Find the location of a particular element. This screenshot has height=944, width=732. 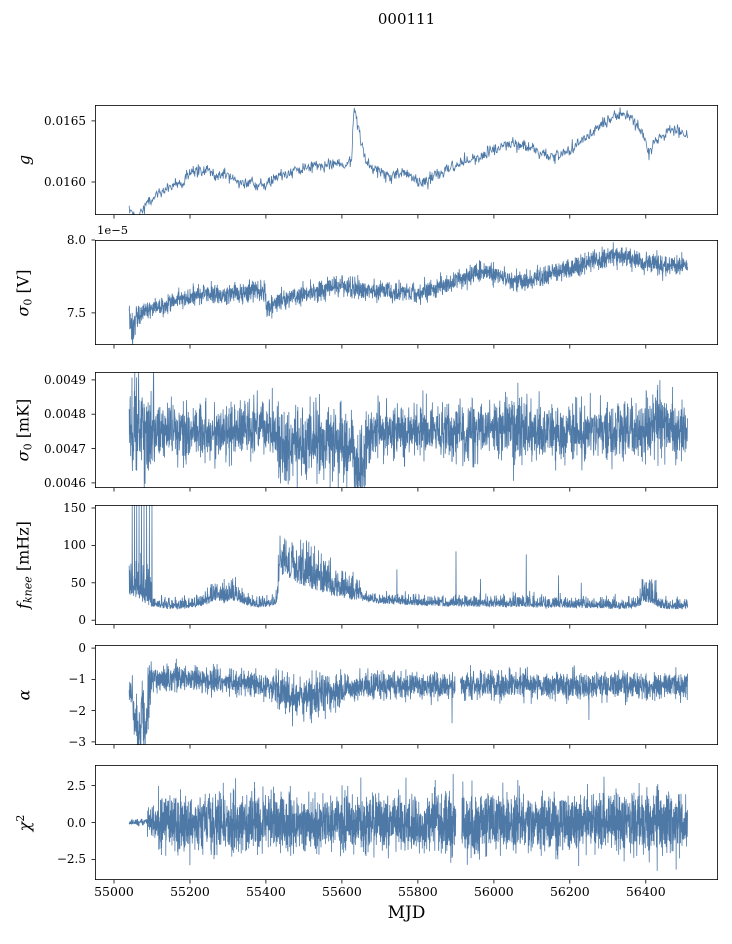

ytick-label-f-knee: 50 is located at coordinates (78, 582).